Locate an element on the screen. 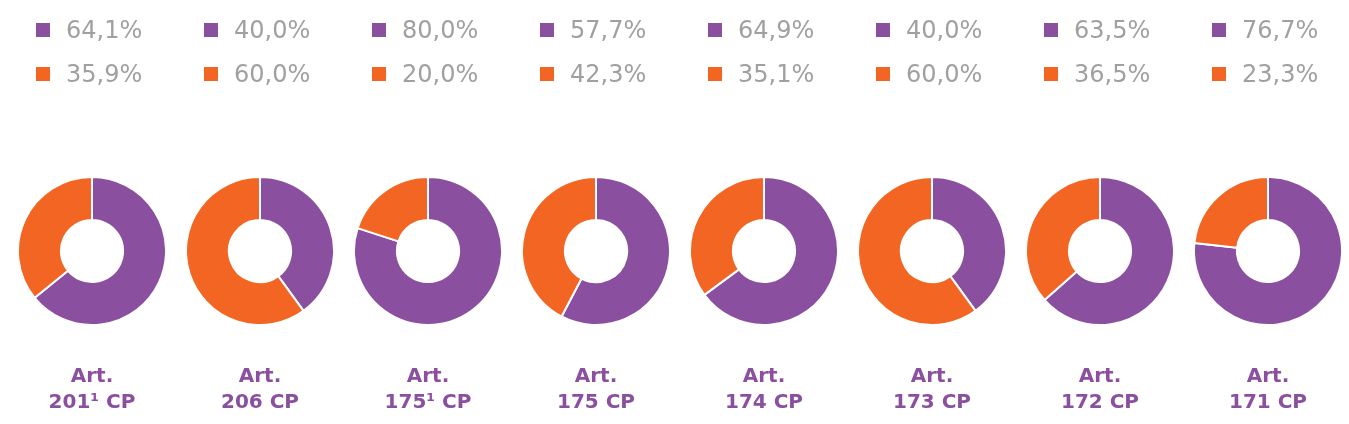 The height and width of the screenshot is (424, 1349). text: Art. 206 CP is located at coordinates (260, 388).